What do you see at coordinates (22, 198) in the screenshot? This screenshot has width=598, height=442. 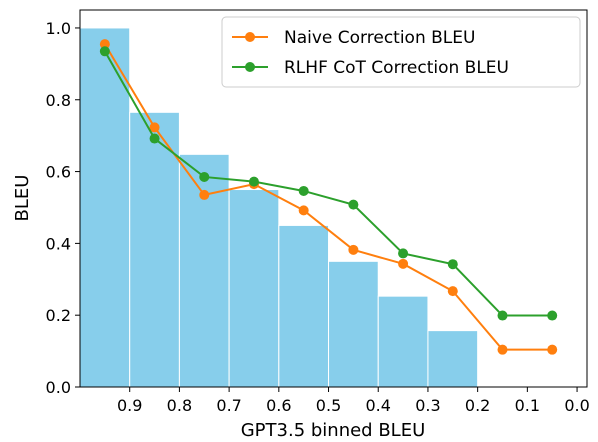 I see `y-axis-label: BLEU` at bounding box center [22, 198].